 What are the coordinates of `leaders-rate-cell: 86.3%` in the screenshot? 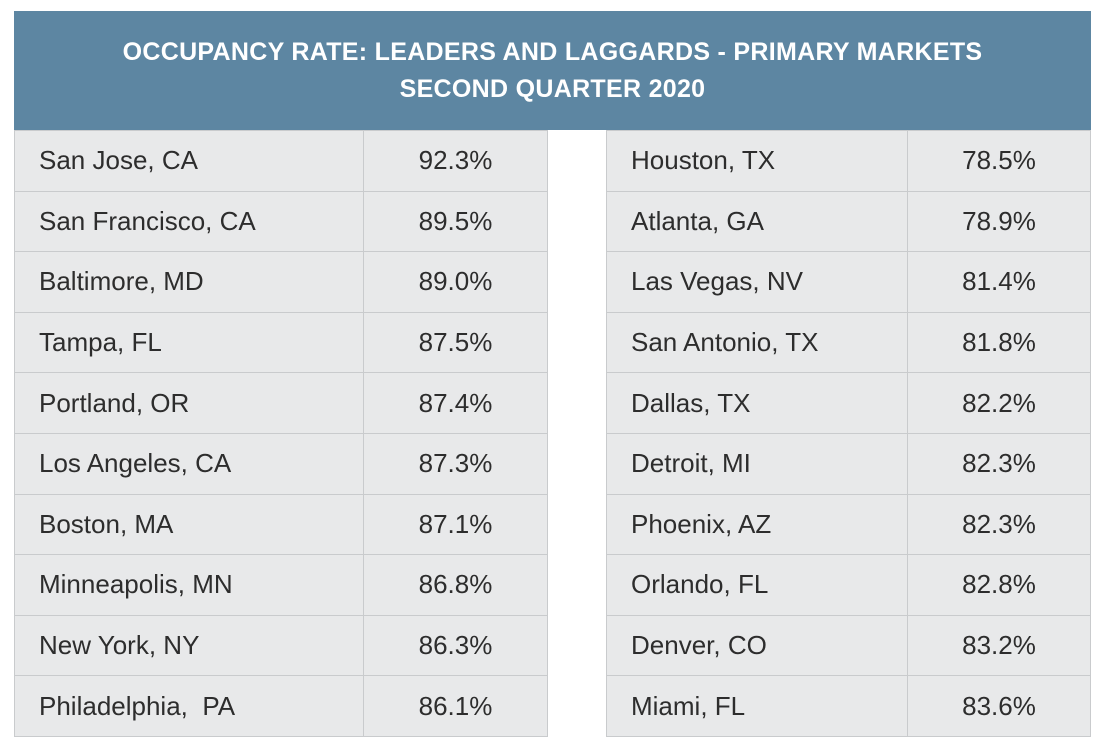 It's located at (455, 645).